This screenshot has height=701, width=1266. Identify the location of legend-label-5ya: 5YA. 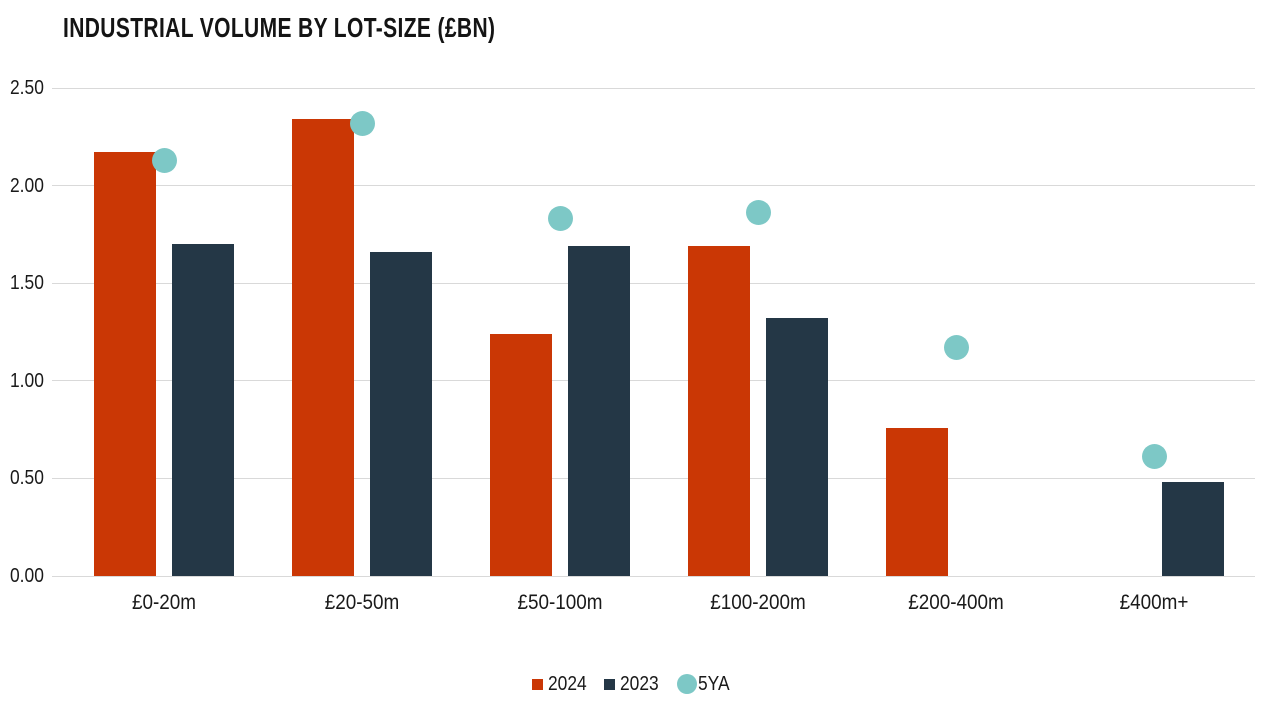
(713, 683).